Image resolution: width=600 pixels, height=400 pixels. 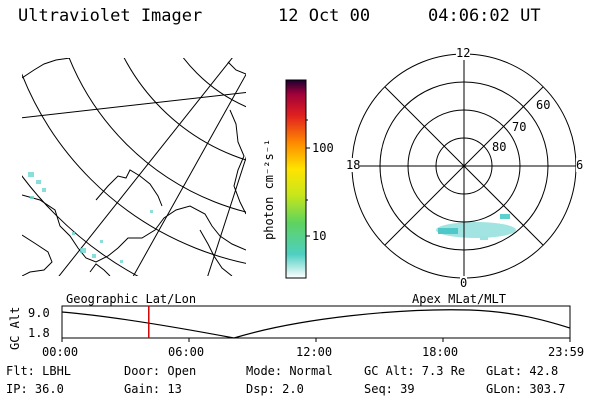 What do you see at coordinates (464, 283) in the screenshot?
I see `mlt-label-0: 0` at bounding box center [464, 283].